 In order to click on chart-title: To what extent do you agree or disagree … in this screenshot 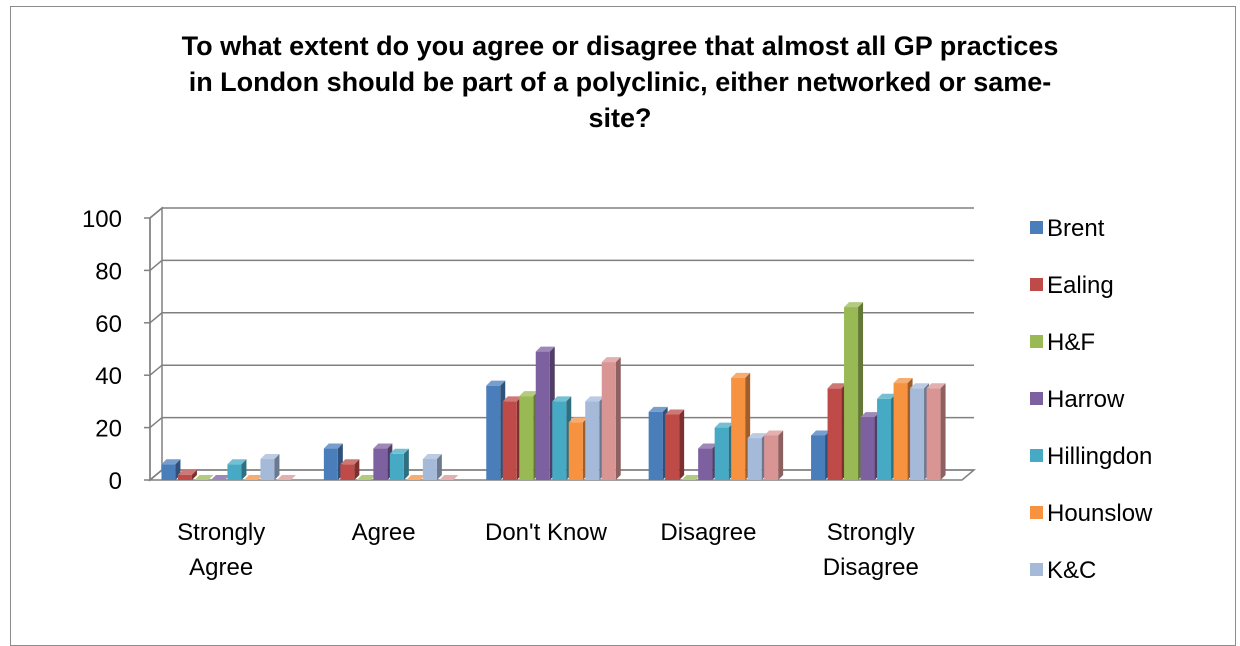, I will do `click(620, 82)`.